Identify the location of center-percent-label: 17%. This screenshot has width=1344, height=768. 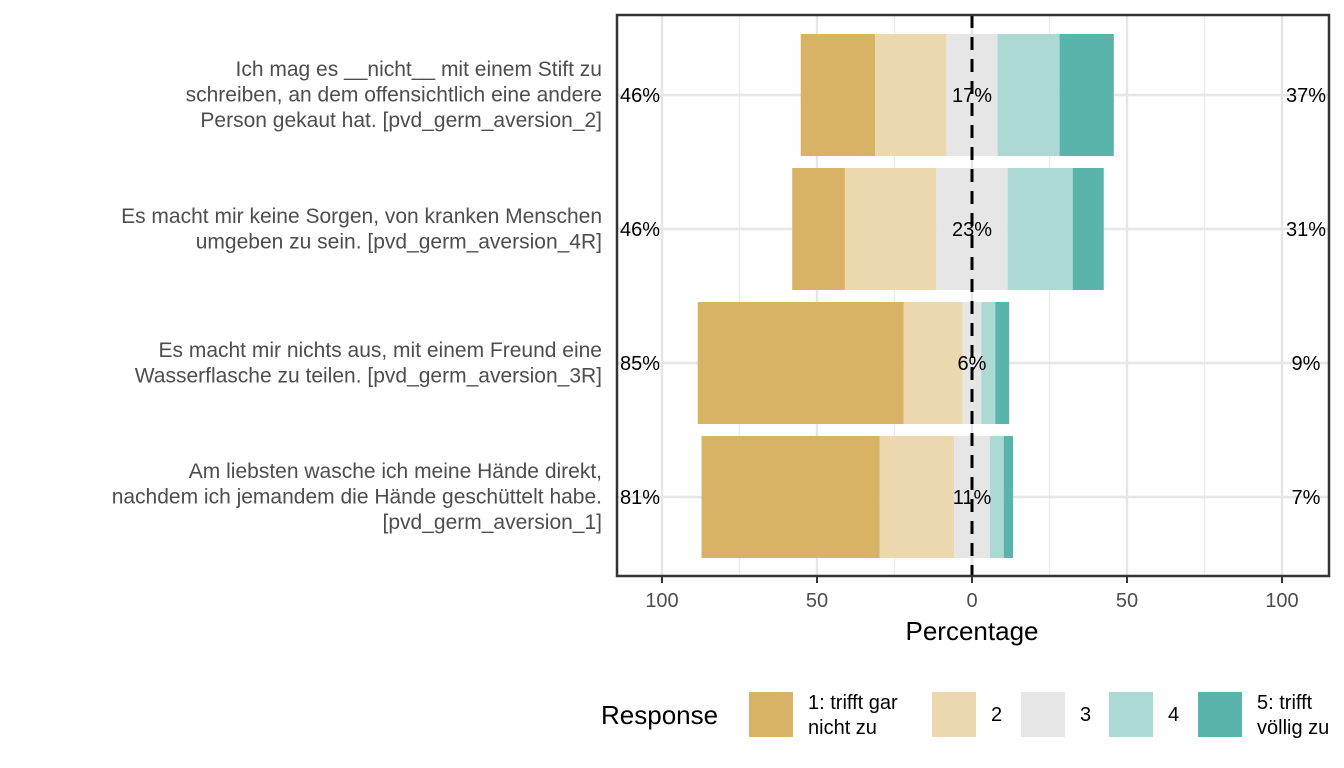
(972, 96).